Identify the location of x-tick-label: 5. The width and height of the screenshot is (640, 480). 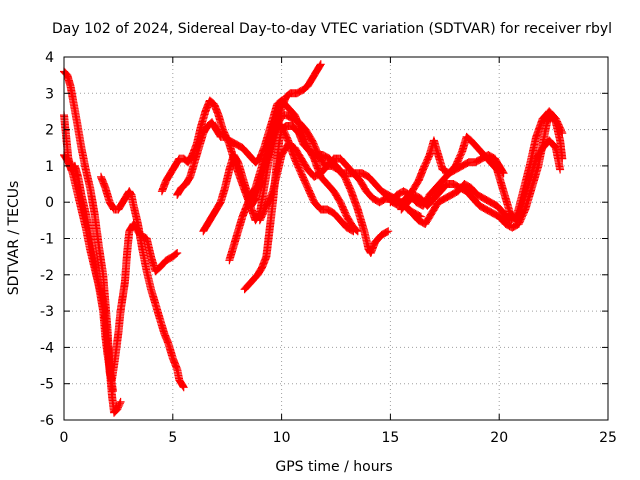
(172, 438).